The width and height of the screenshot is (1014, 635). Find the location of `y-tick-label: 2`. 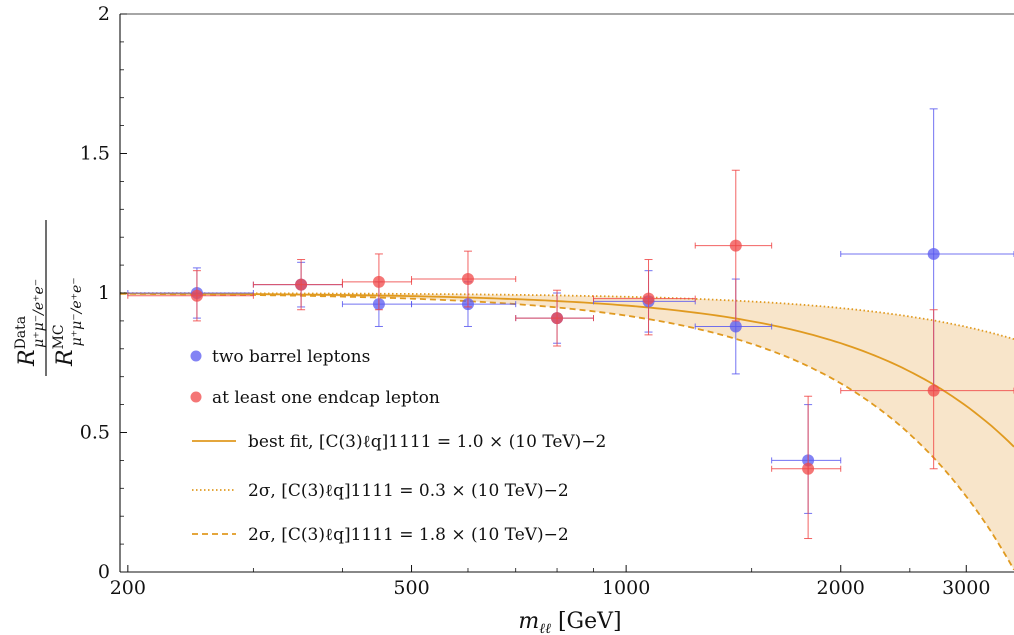

y-tick-label: 2 is located at coordinates (104, 14).